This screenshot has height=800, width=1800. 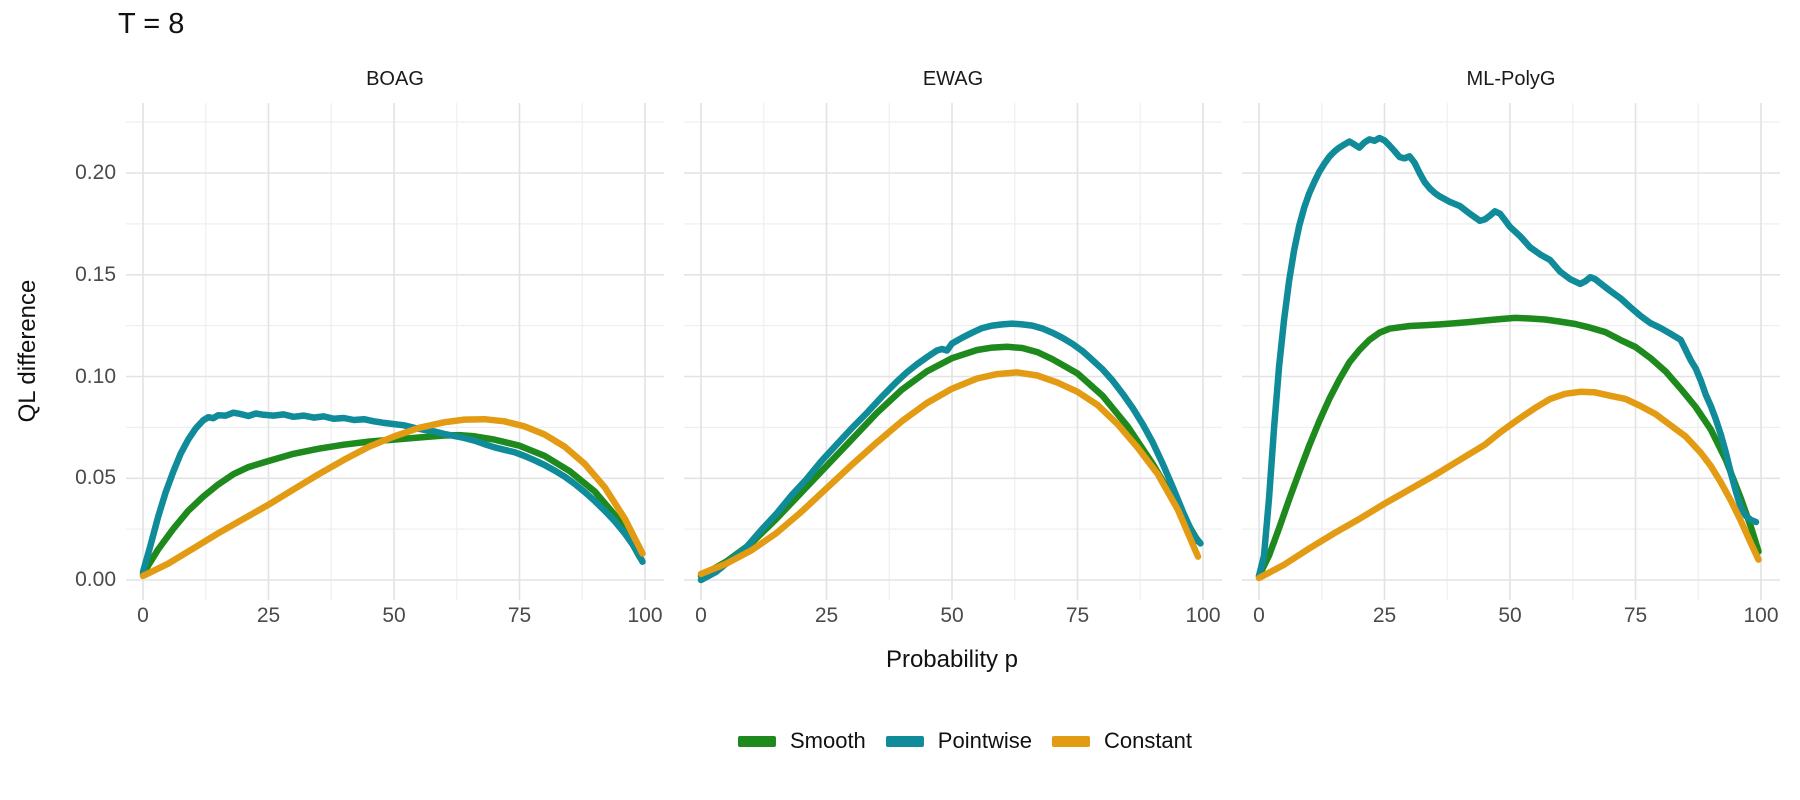 What do you see at coordinates (1070, 741) in the screenshot?
I see `legend-key-constant` at bounding box center [1070, 741].